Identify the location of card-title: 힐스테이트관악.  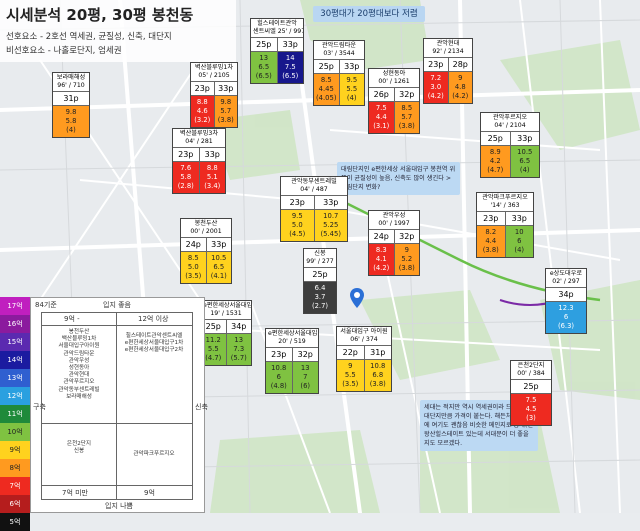
(277, 23).